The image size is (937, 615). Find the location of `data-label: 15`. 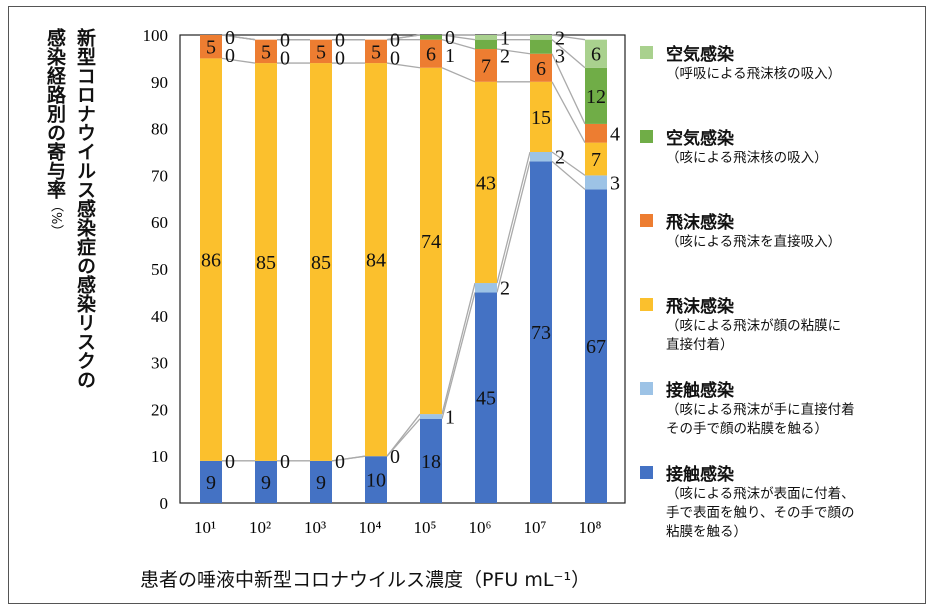

data-label: 15 is located at coordinates (541, 118).